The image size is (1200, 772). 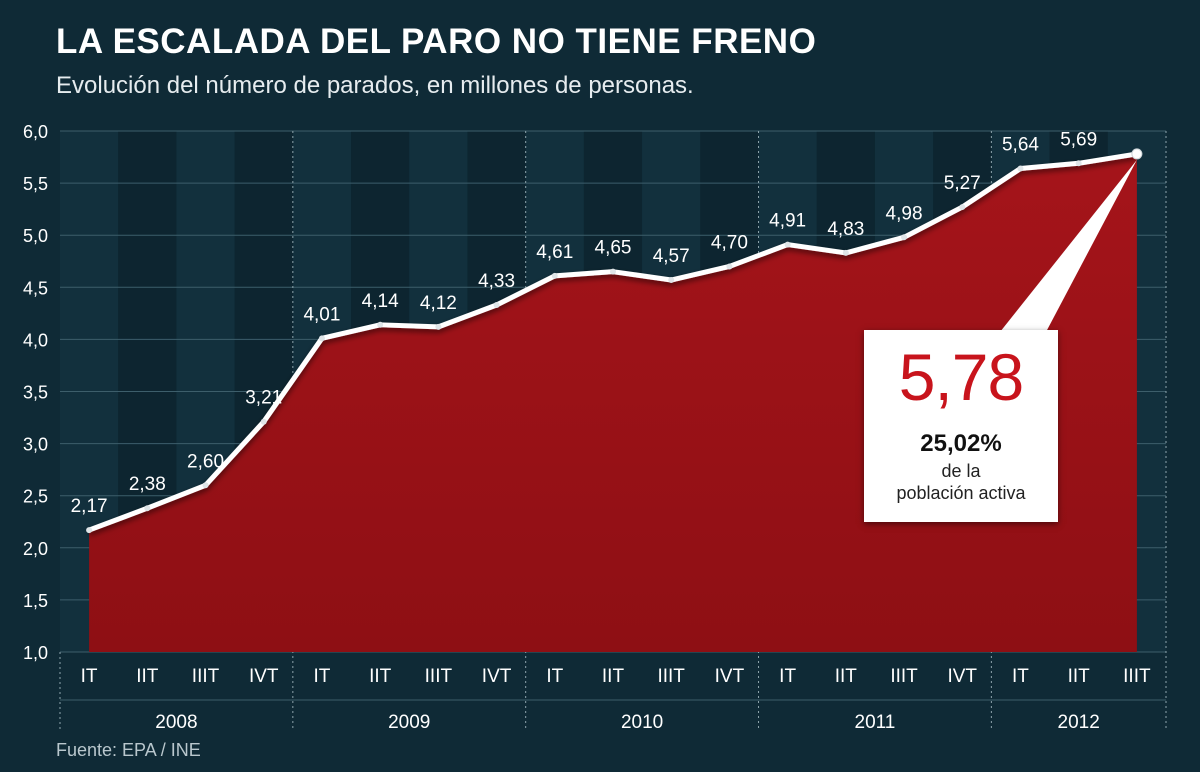 I want to click on data-value-label: 4,57, so click(x=671, y=256).